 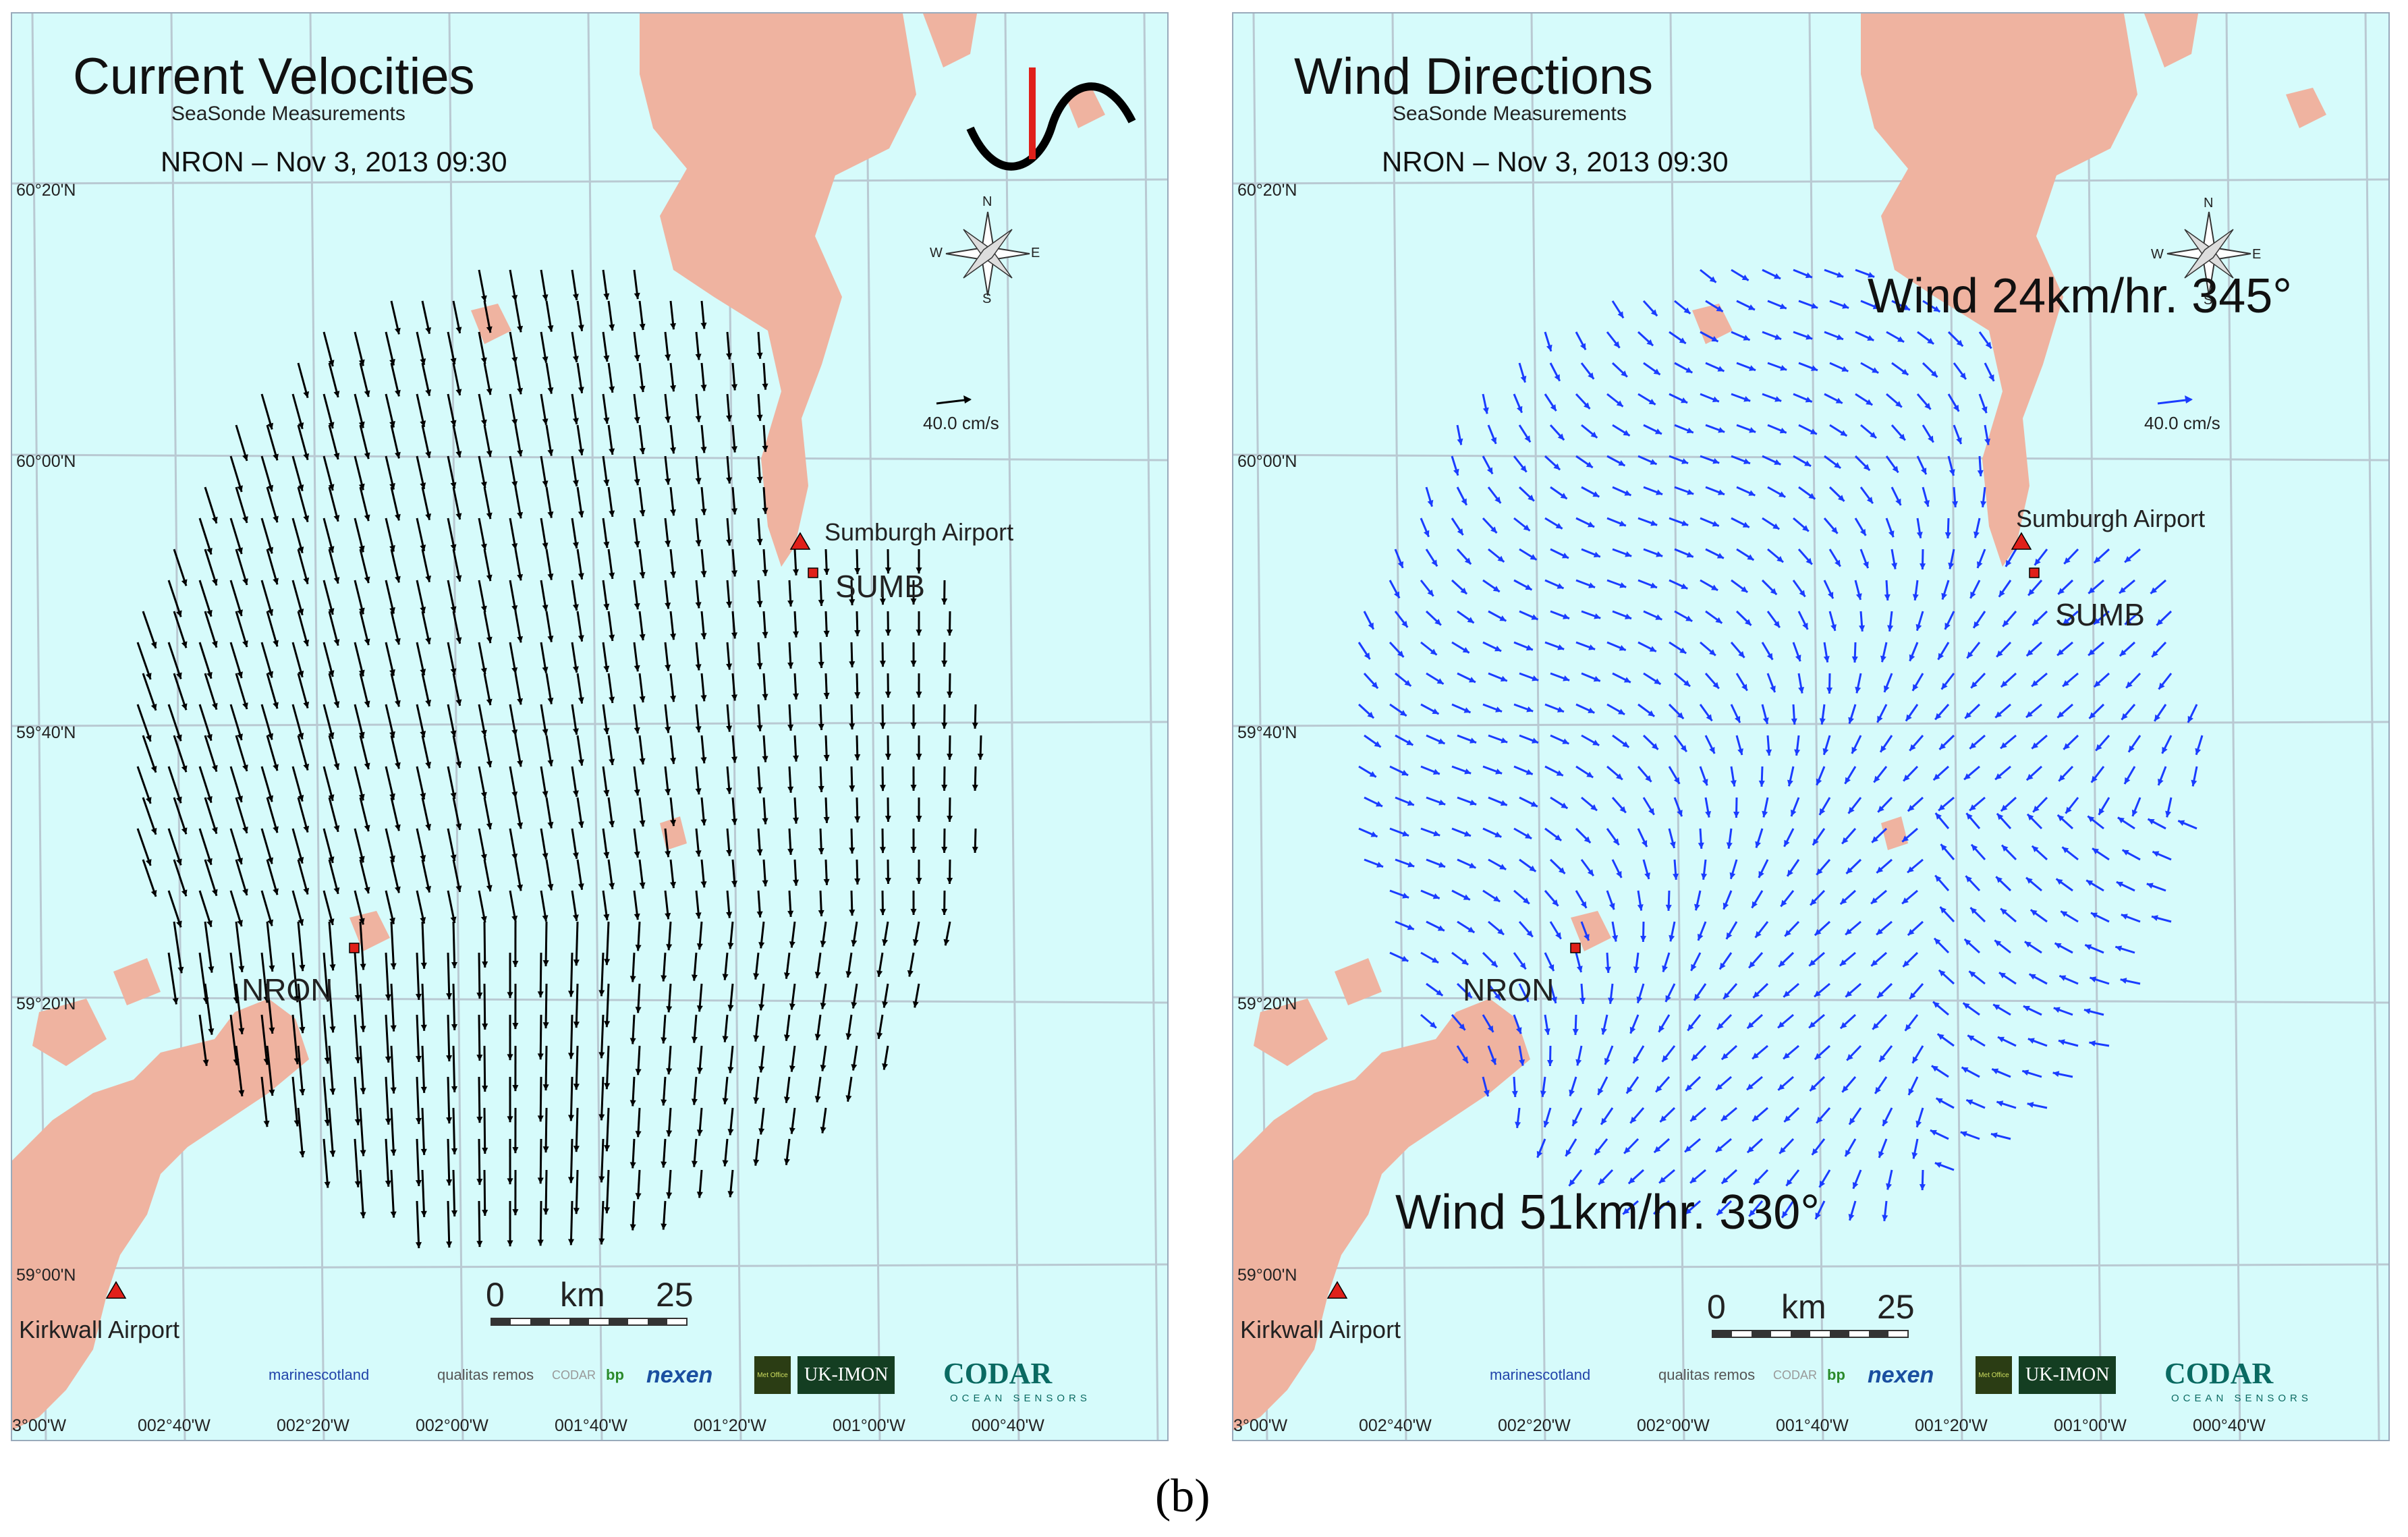 What do you see at coordinates (2208, 254) in the screenshot?
I see `compass-rose-icon` at bounding box center [2208, 254].